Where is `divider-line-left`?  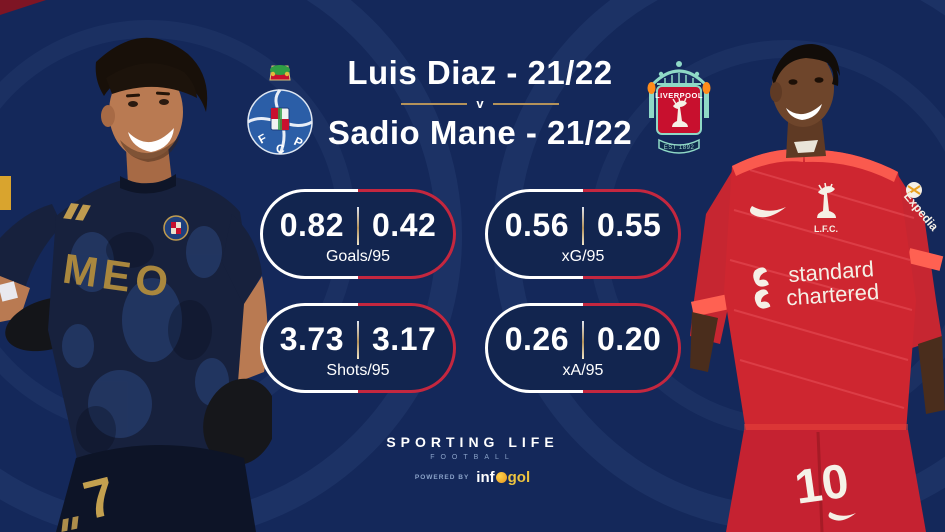
divider-line-left is located at coordinates (434, 103).